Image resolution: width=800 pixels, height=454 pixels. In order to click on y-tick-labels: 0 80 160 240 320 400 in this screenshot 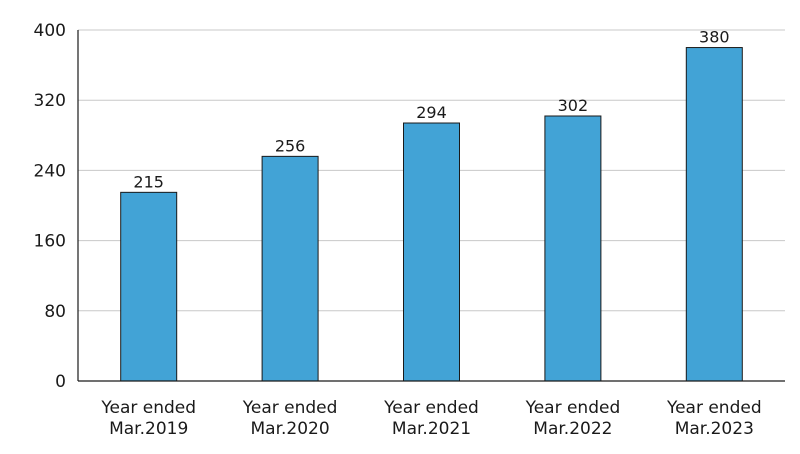, I will do `click(50, 206)`.